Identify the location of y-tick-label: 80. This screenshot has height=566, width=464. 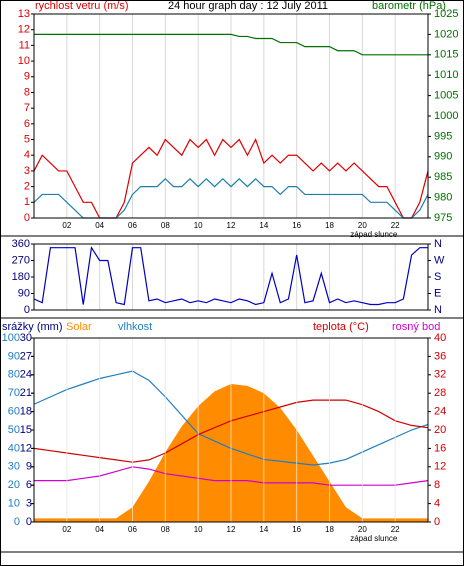
(14, 375).